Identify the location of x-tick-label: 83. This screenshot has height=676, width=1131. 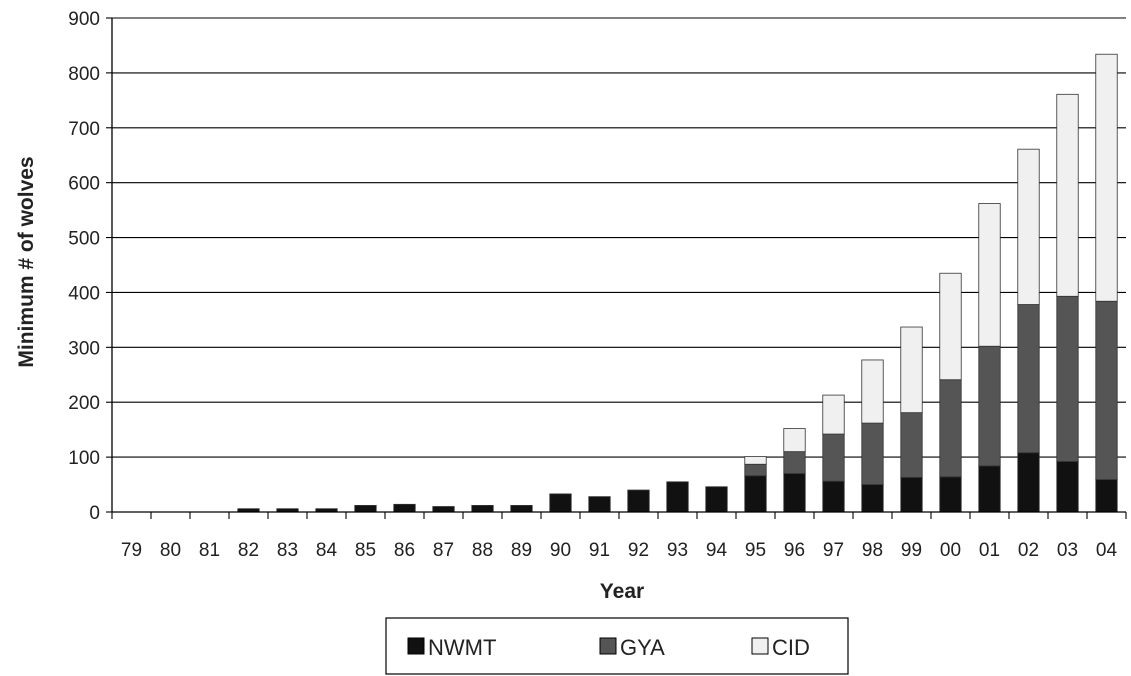
(287, 550).